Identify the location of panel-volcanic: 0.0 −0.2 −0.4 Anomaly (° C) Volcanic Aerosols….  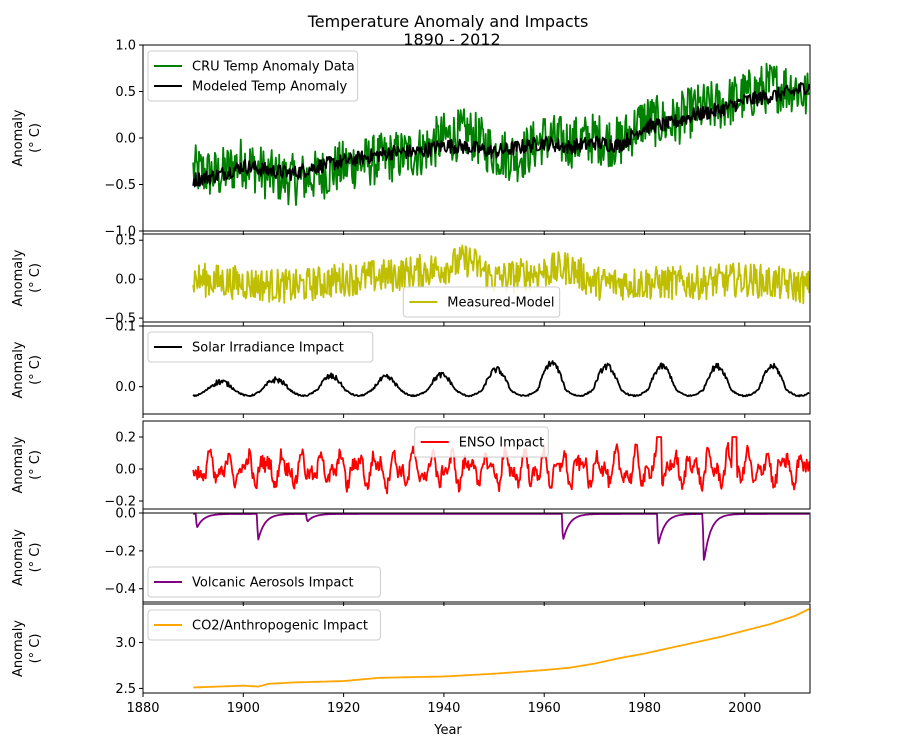
(411, 556).